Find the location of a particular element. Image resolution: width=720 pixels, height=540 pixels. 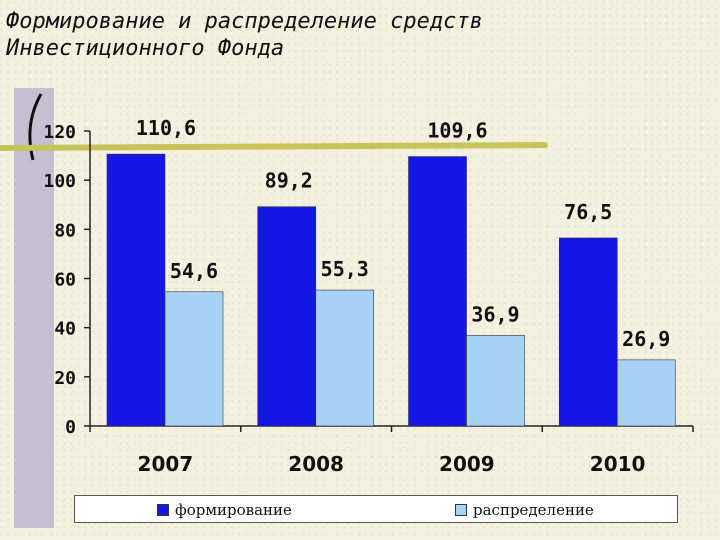

x-tick-label: 2010 is located at coordinates (618, 464).